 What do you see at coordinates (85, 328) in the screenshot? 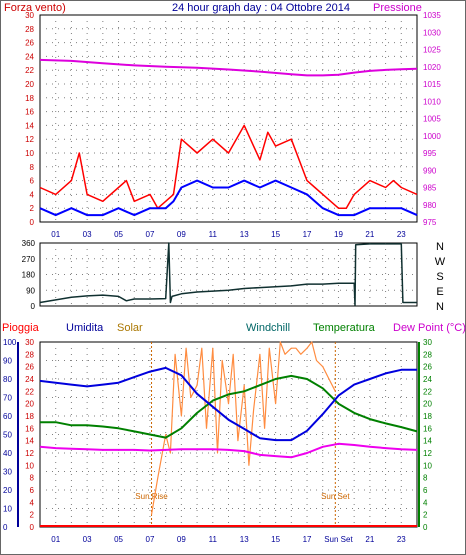
I see `legend-humidity: Umidita` at bounding box center [85, 328].